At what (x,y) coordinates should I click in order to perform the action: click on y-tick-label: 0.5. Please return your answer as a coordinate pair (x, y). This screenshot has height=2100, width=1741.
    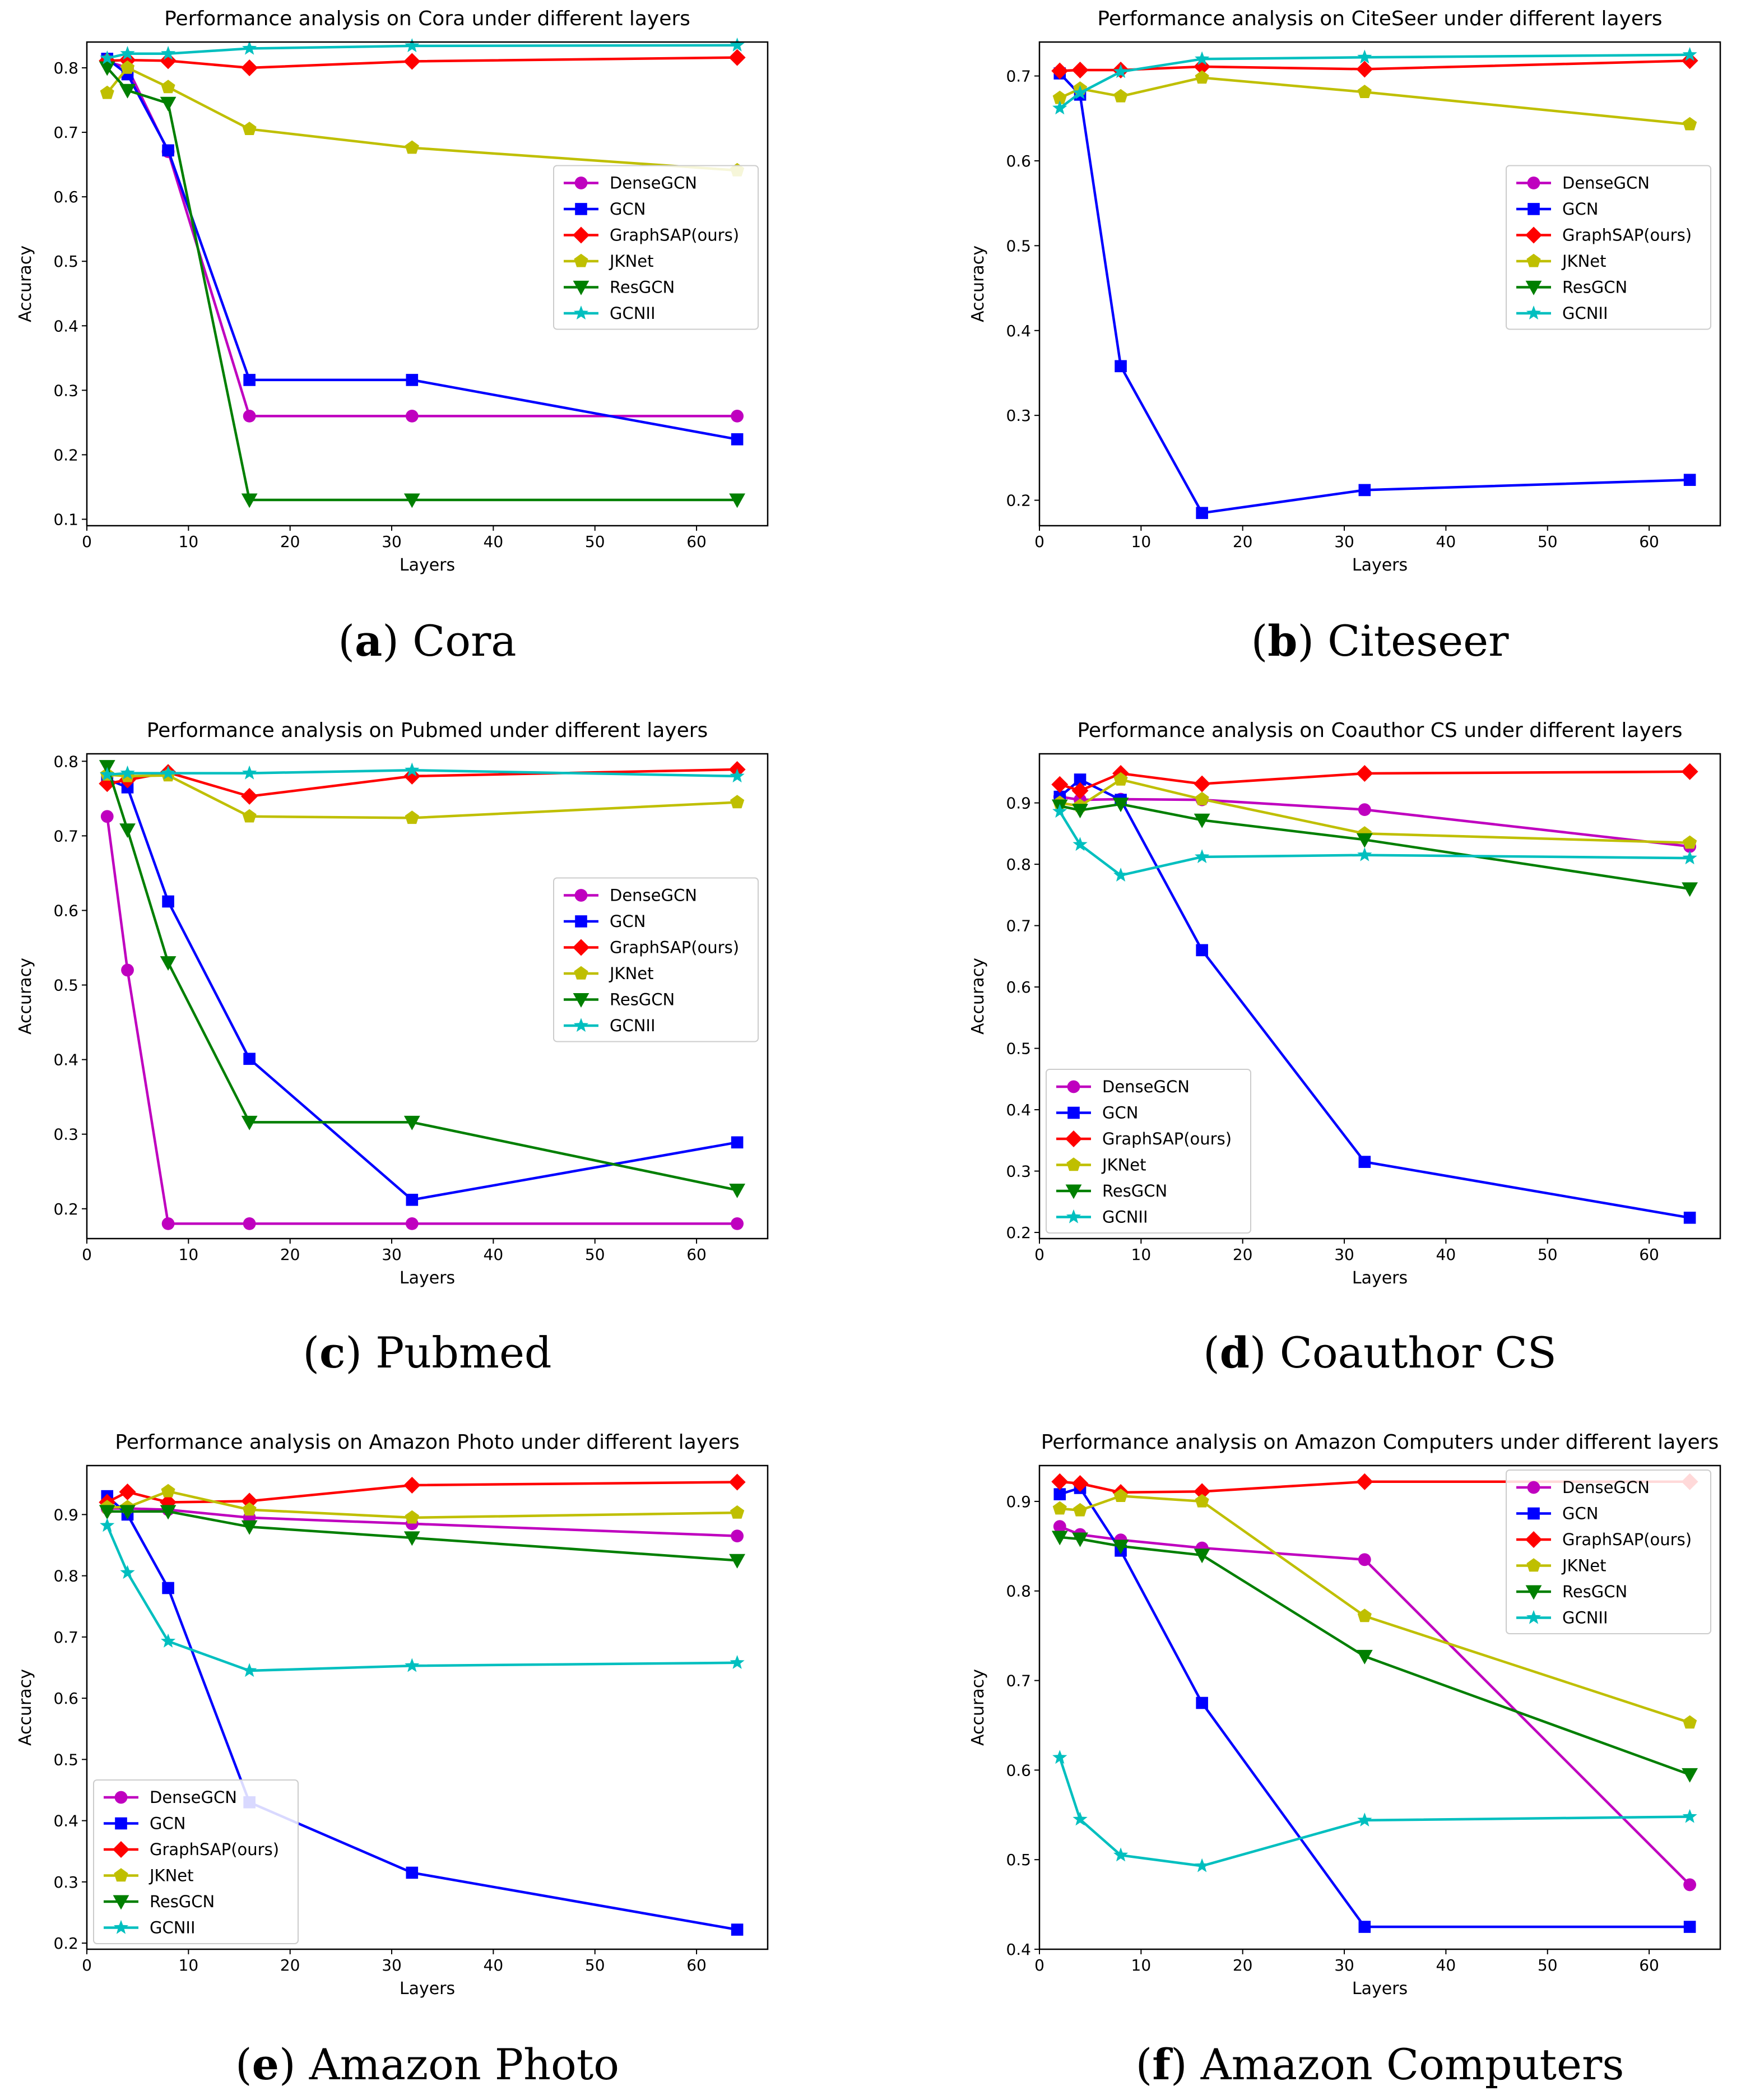
    Looking at the image, I should click on (1019, 1049).